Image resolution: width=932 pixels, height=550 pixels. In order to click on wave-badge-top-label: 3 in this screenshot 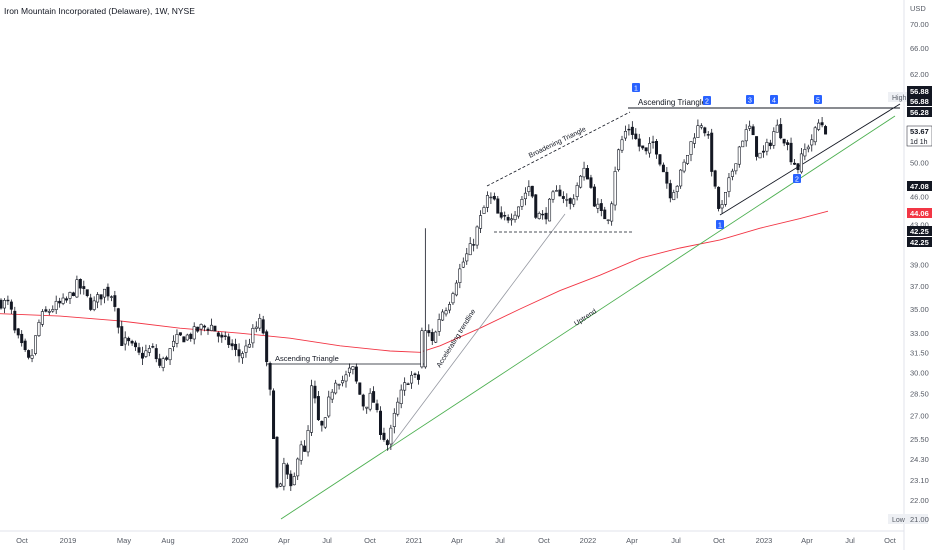, I will do `click(750, 101)`.